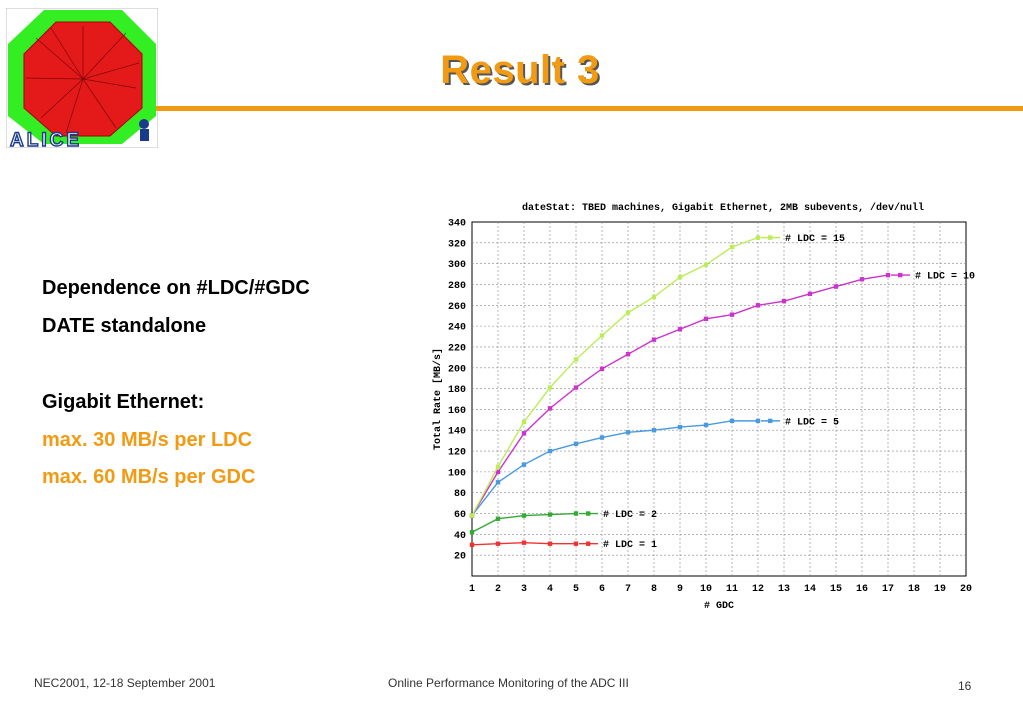 Image resolution: width=1023 pixels, height=708 pixels. I want to click on y-tick-label: 120, so click(457, 453).